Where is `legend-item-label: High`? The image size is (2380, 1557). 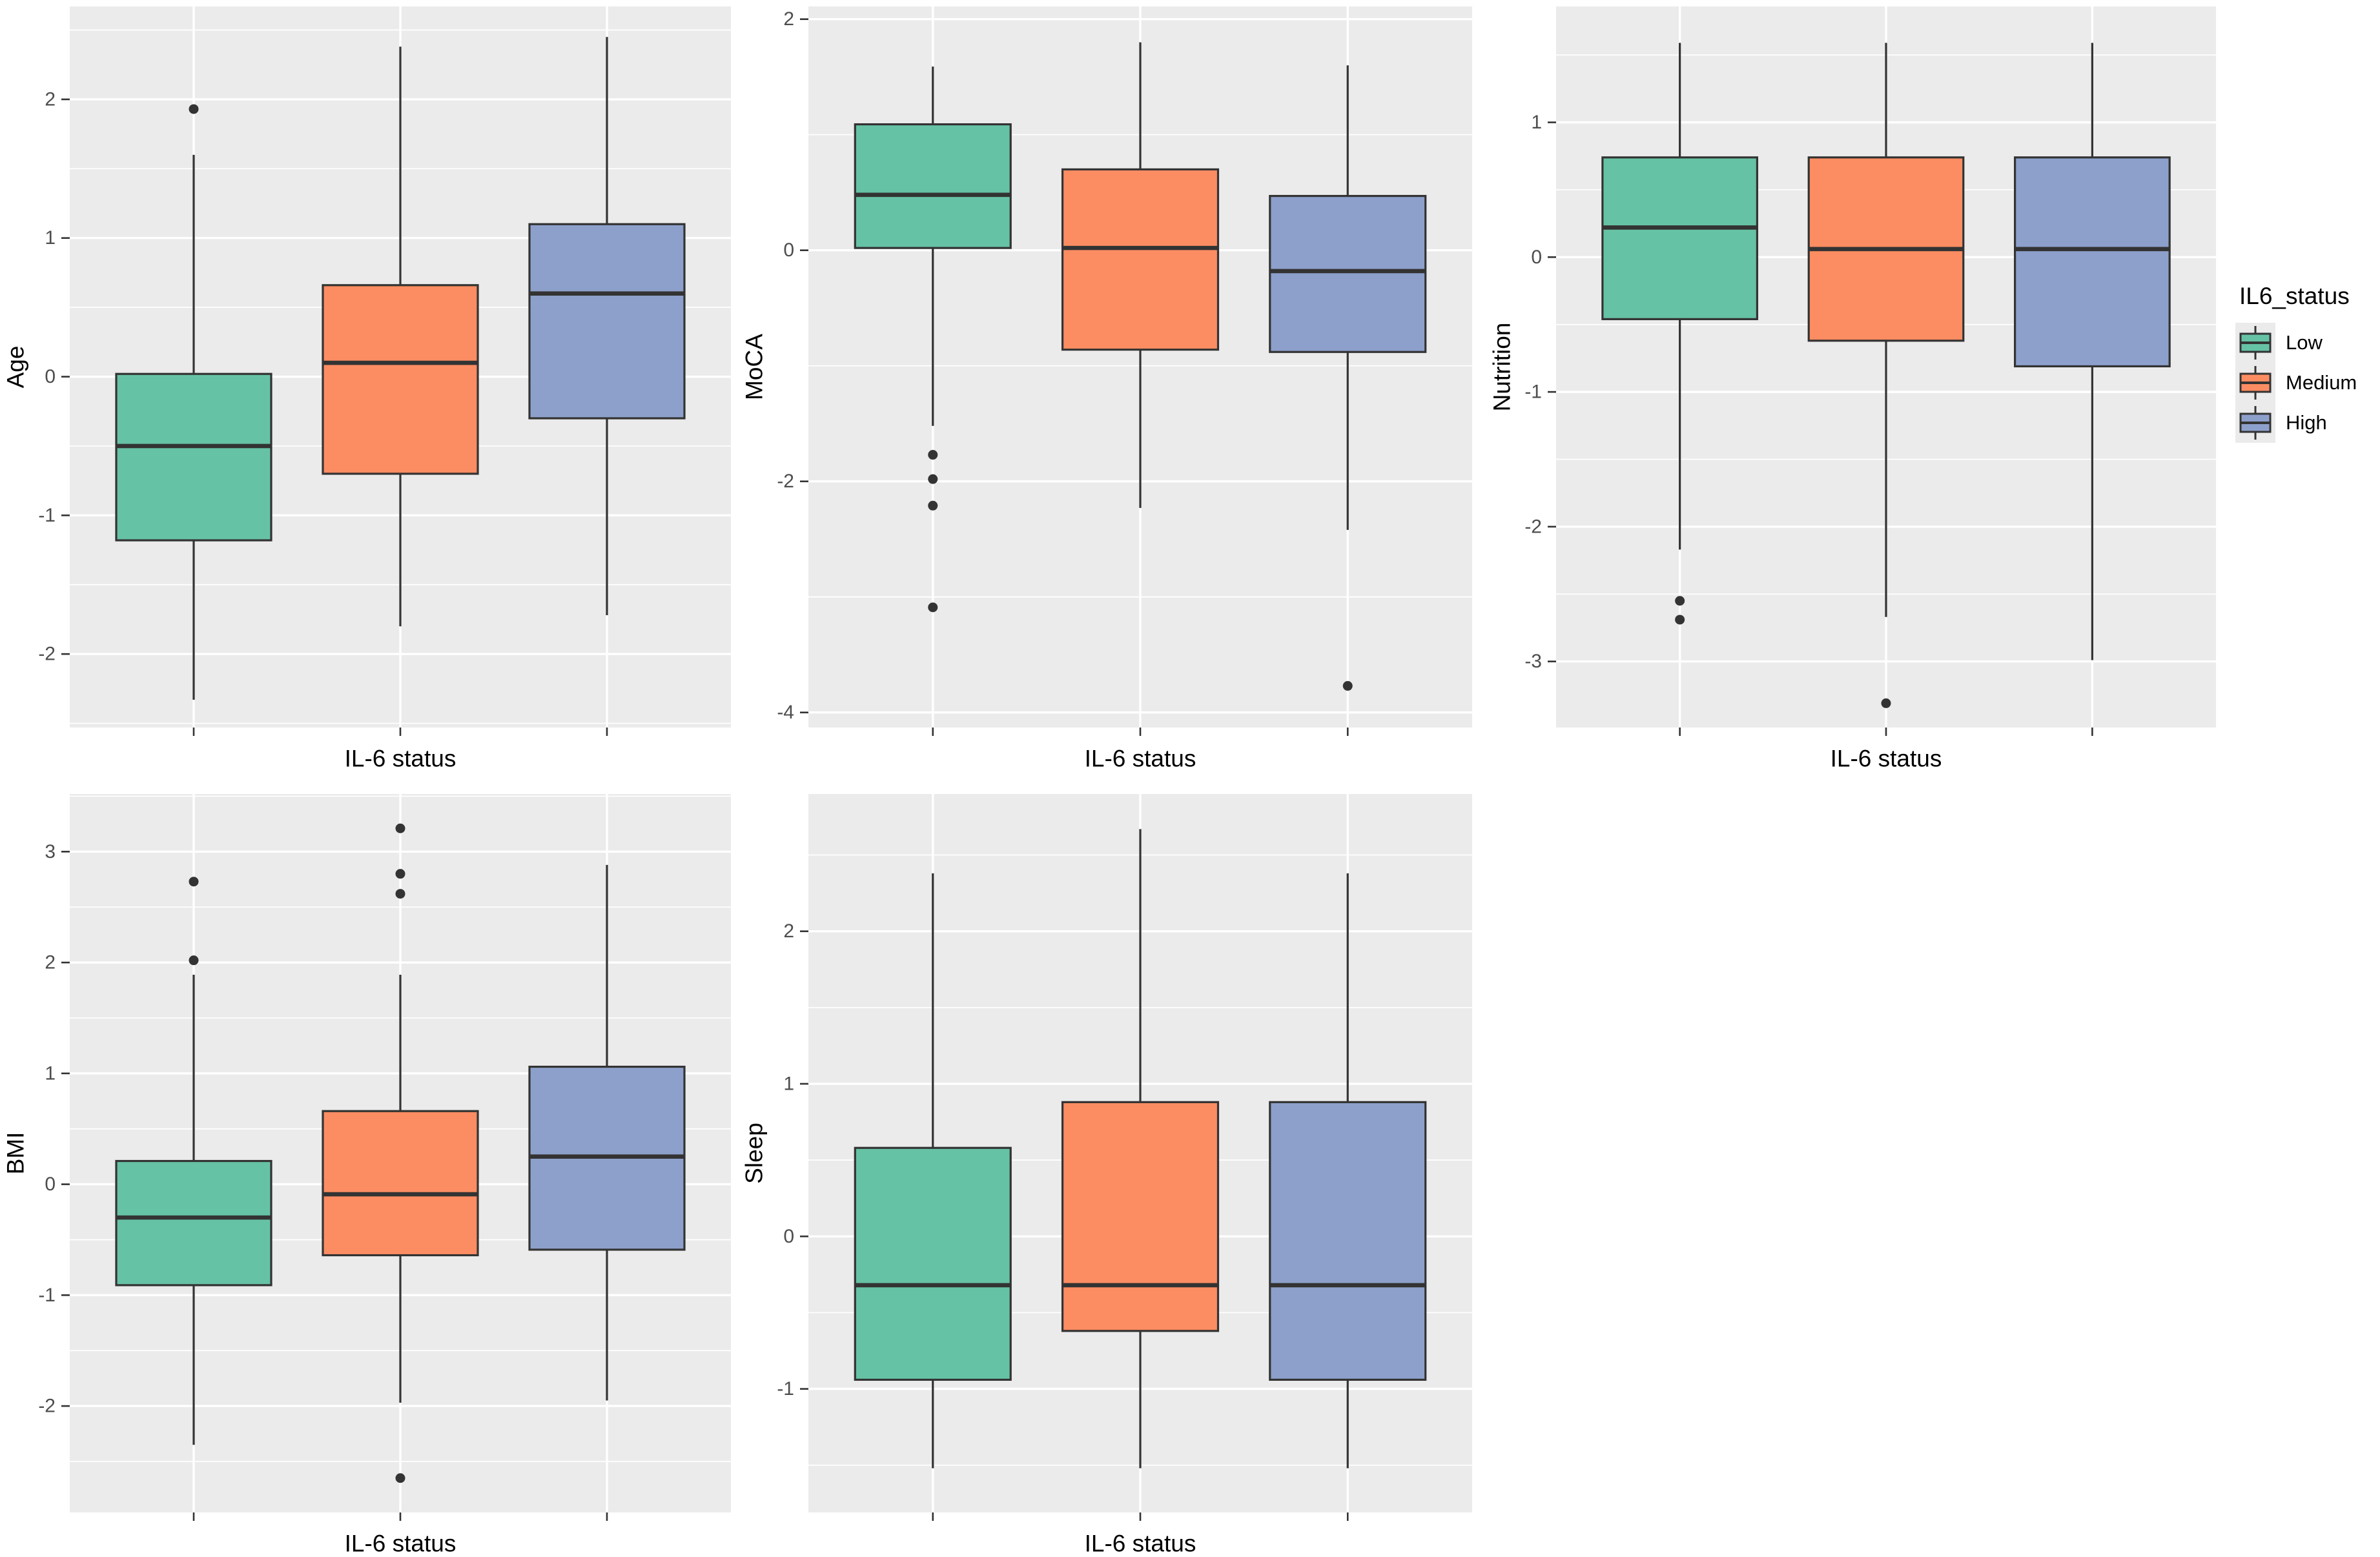 legend-item-label: High is located at coordinates (2306, 422).